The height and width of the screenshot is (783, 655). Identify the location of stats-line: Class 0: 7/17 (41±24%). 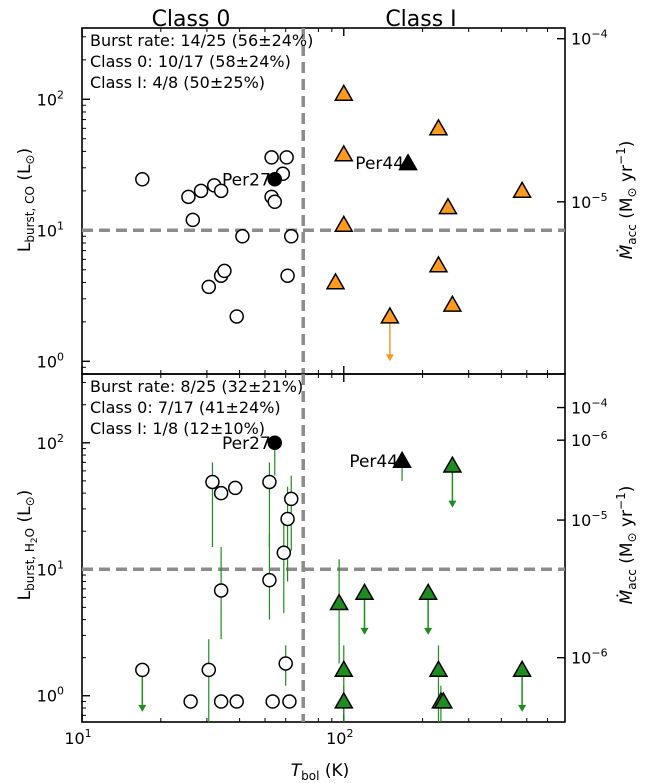
(185, 407).